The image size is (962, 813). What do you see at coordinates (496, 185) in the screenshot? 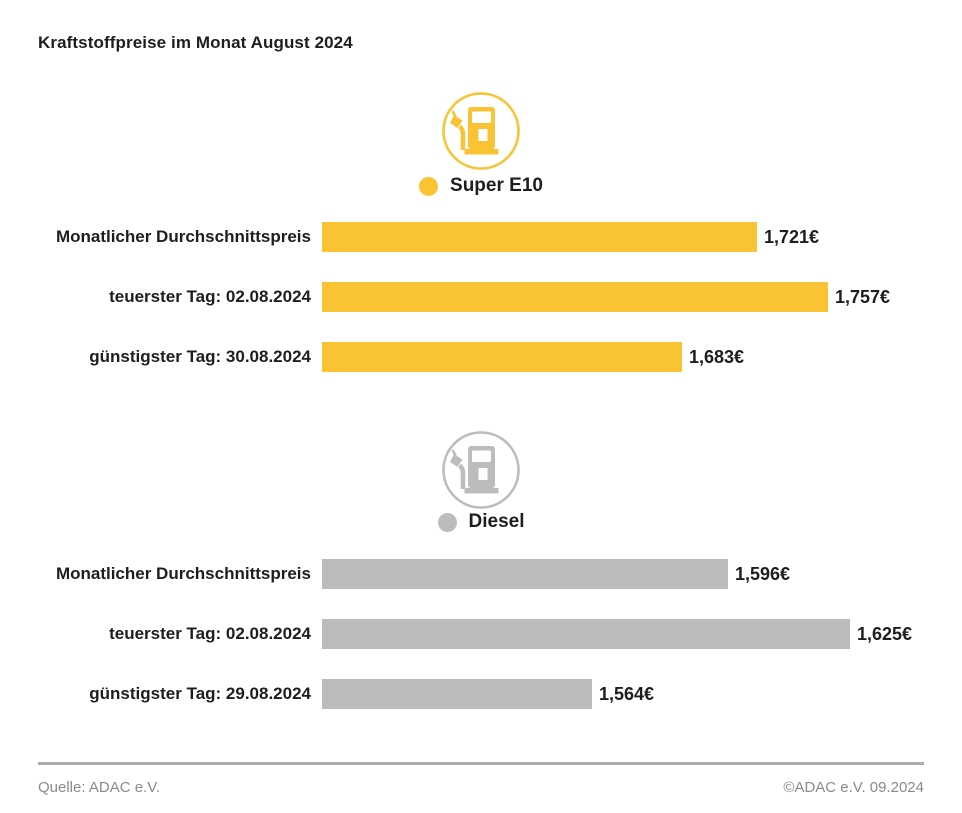
I see `legend-label: Super E10` at bounding box center [496, 185].